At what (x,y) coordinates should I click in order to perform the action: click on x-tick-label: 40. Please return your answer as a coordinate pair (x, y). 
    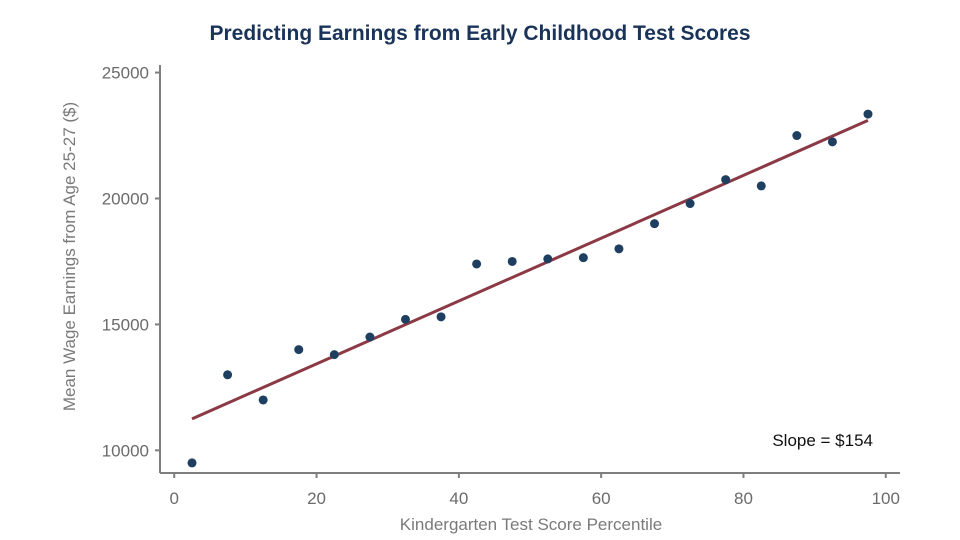
    Looking at the image, I should click on (458, 498).